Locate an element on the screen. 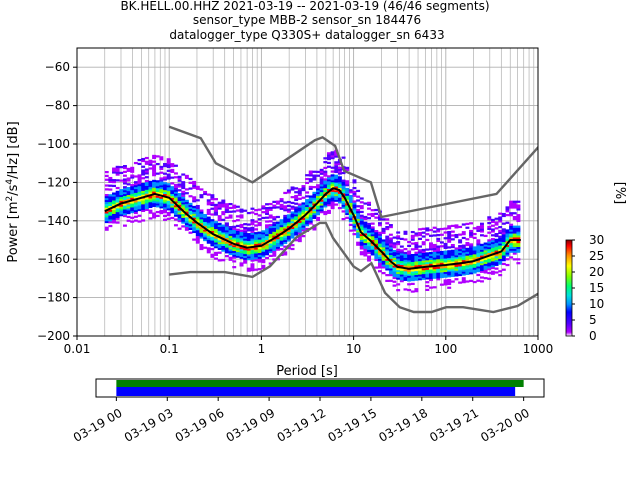 Image resolution: width=640 pixels, height=480 pixels. timeline-tick-label: 03-19 03 is located at coordinates (149, 425).